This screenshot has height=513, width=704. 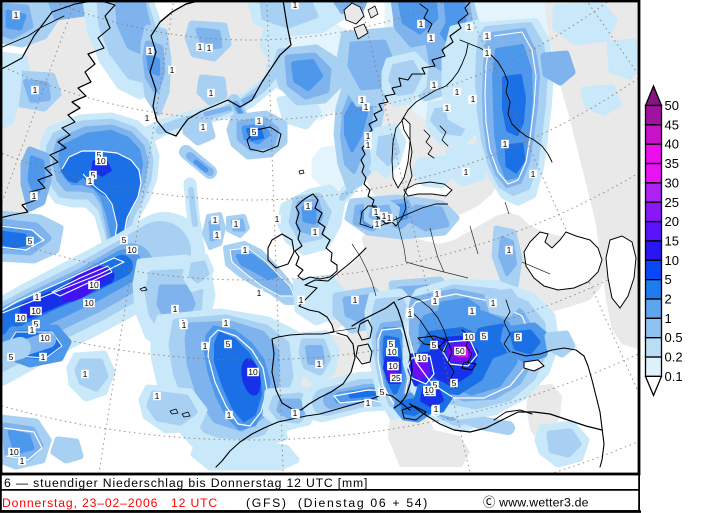 What do you see at coordinates (674, 357) in the screenshot?
I see `svg-text: 0.2` at bounding box center [674, 357].